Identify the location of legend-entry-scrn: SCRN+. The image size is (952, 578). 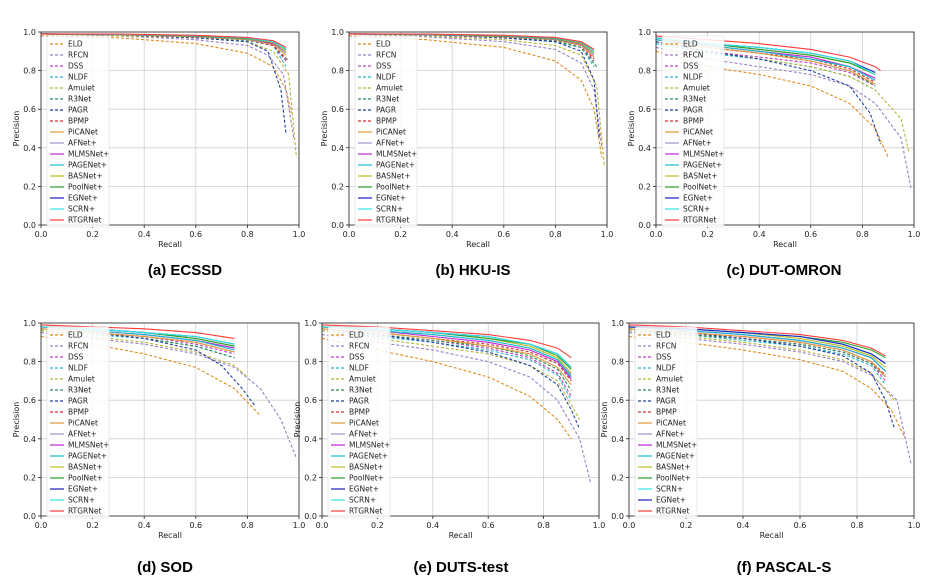
(81, 500).